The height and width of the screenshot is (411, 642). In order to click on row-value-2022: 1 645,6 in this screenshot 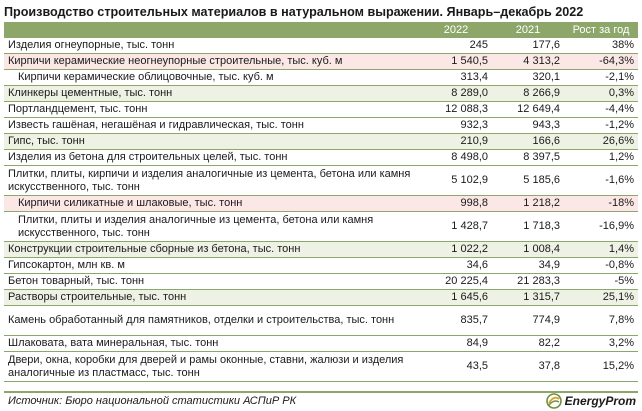, I will do `click(469, 297)`.